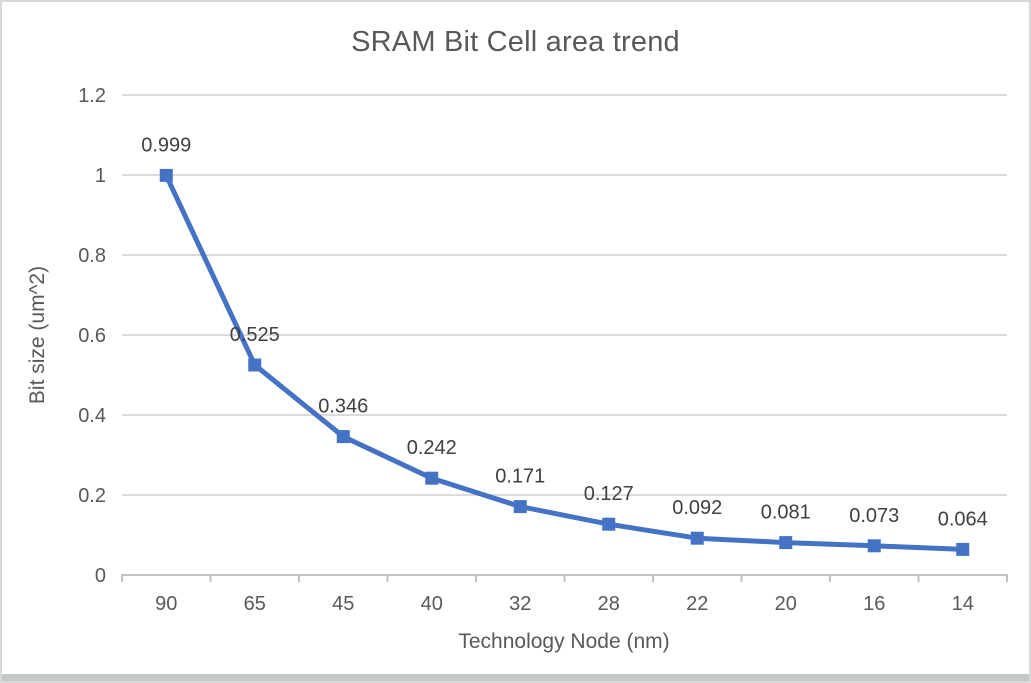 Image resolution: width=1031 pixels, height=683 pixels. I want to click on x-tick-label: 20, so click(786, 604).